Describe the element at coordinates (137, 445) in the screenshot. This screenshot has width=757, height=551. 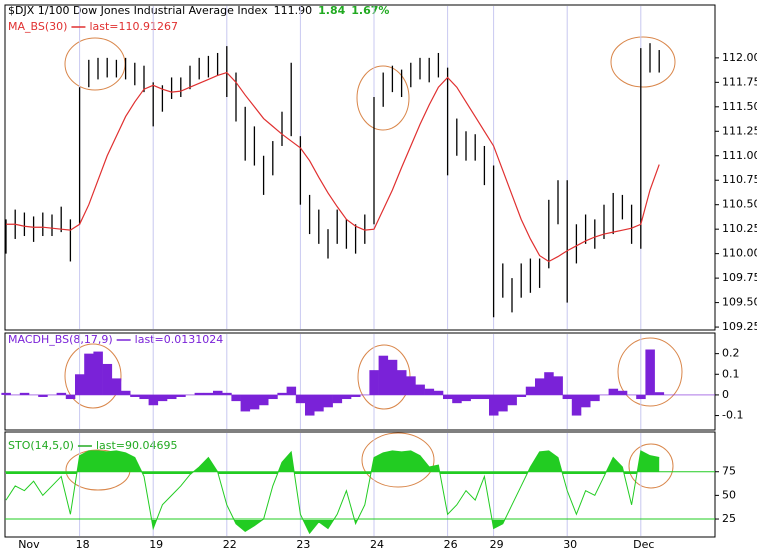
I see `sto-last: last=90.04695` at that location.